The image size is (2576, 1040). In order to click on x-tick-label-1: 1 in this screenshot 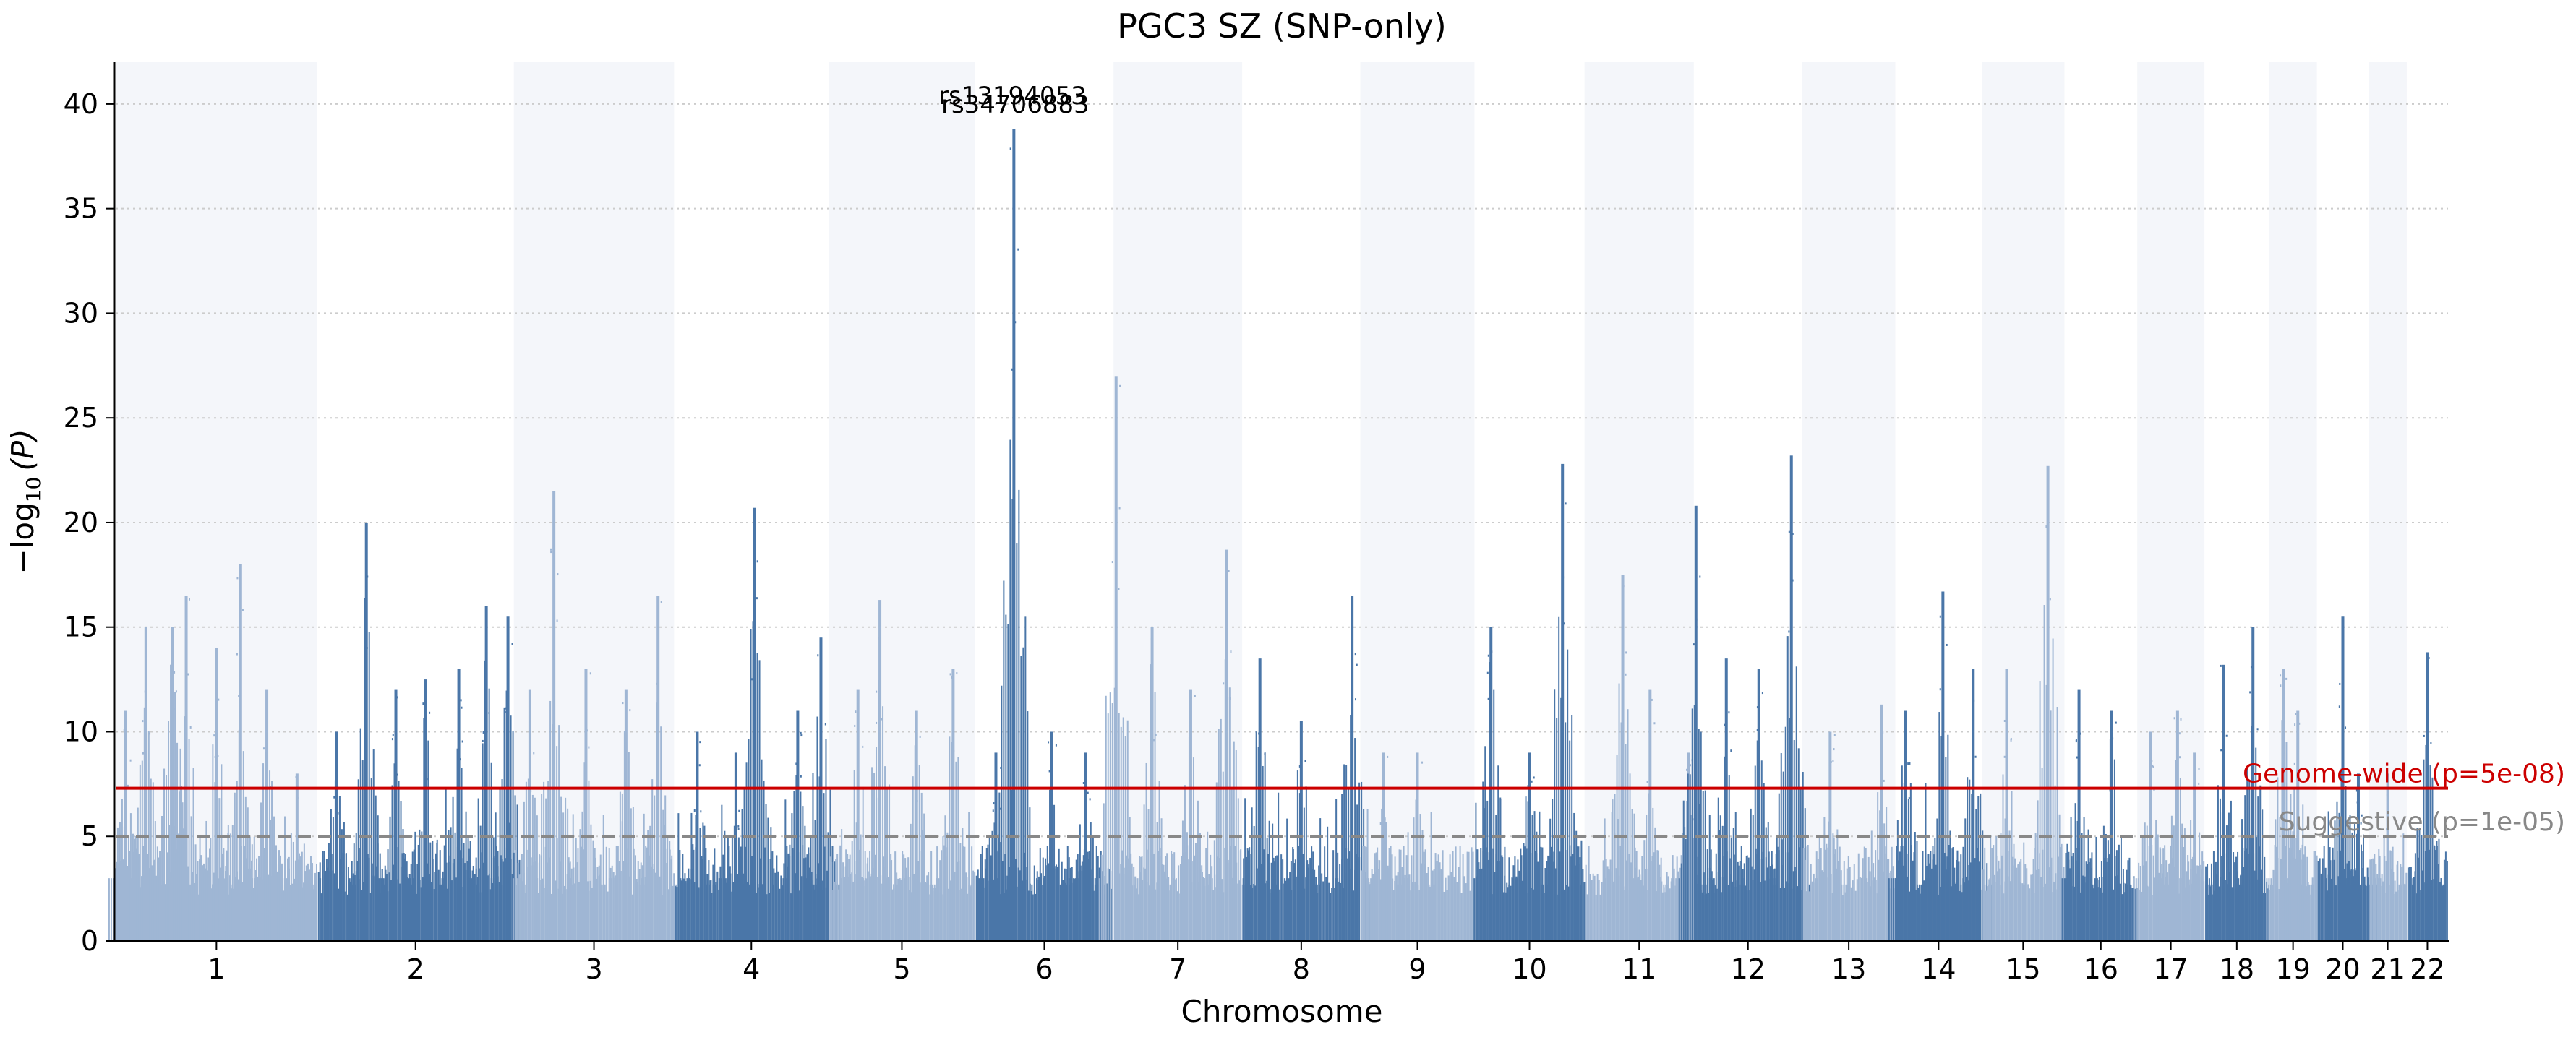, I will do `click(216, 969)`.